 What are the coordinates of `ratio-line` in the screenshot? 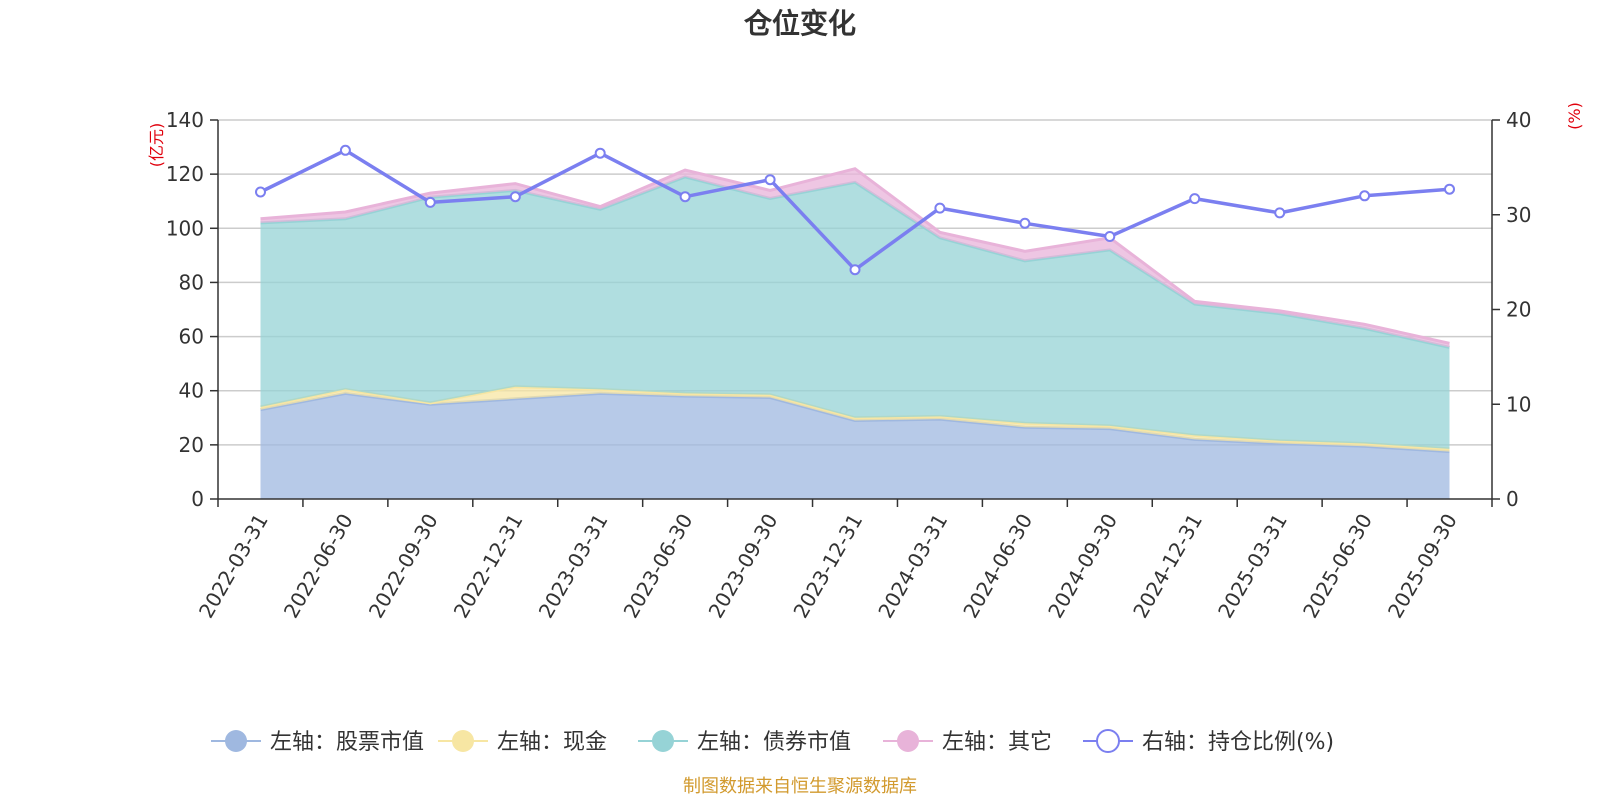 It's located at (855, 210).